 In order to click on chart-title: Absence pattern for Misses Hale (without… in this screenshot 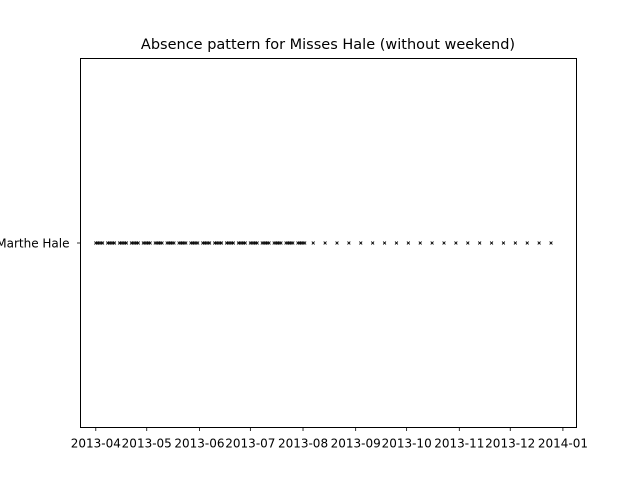, I will do `click(328, 45)`.